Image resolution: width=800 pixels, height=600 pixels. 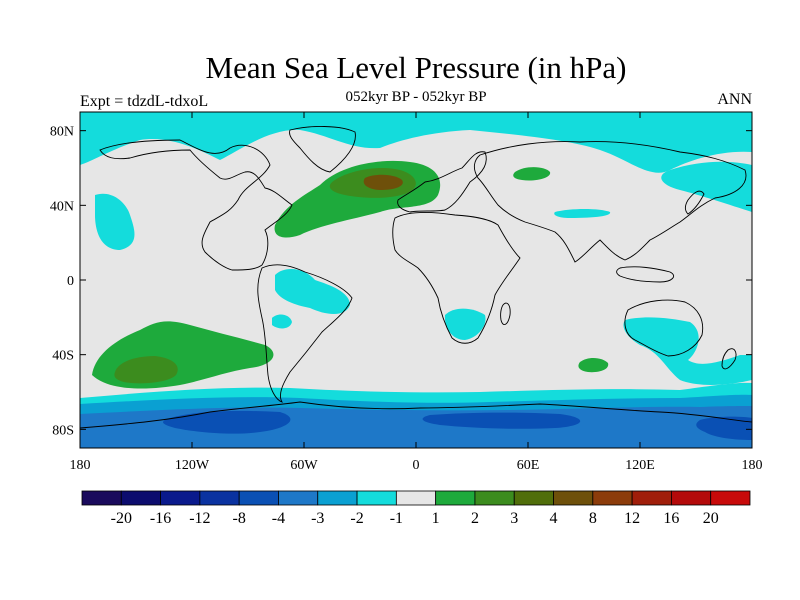 I want to click on contour-npacific-cyan, so click(x=115, y=221).